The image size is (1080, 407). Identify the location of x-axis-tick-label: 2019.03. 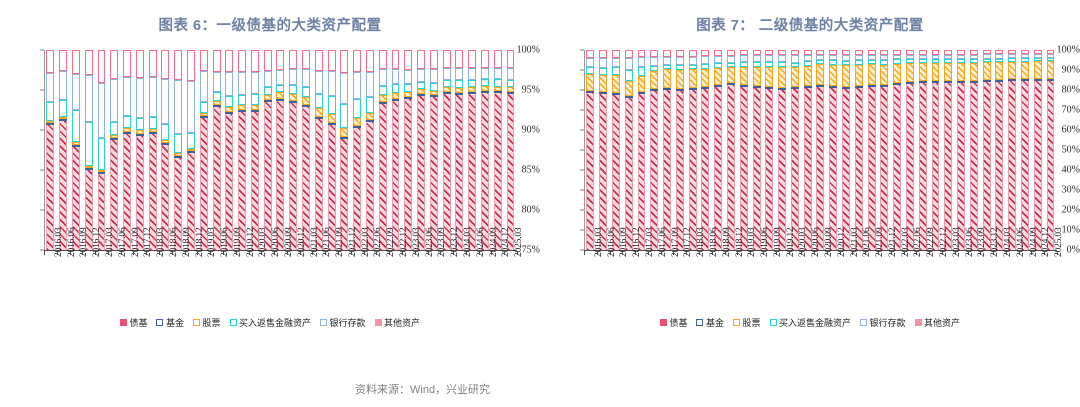
(752, 242).